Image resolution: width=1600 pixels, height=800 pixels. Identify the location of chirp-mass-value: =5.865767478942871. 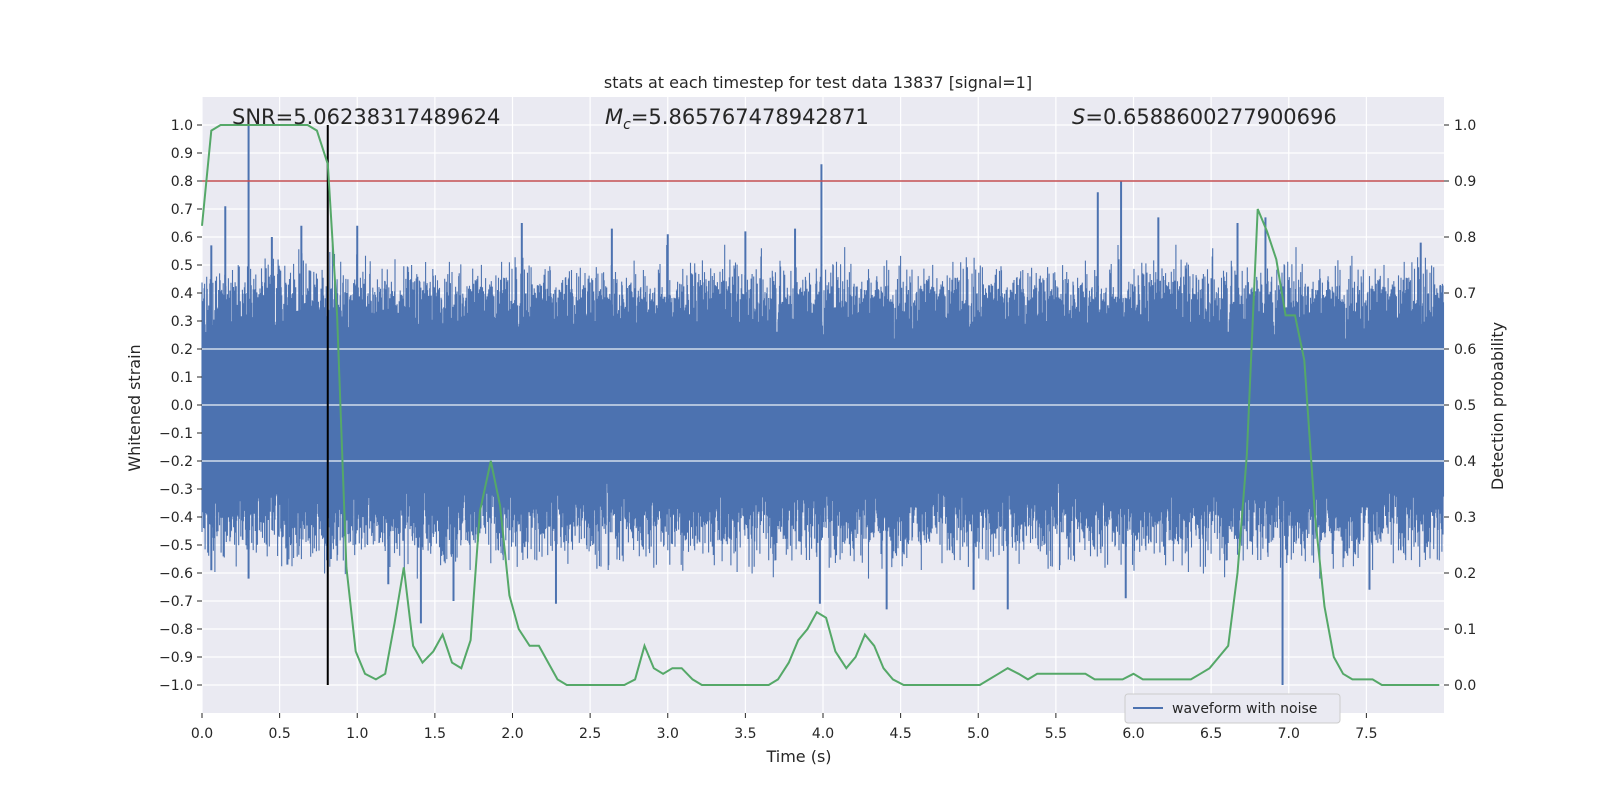
(750, 117).